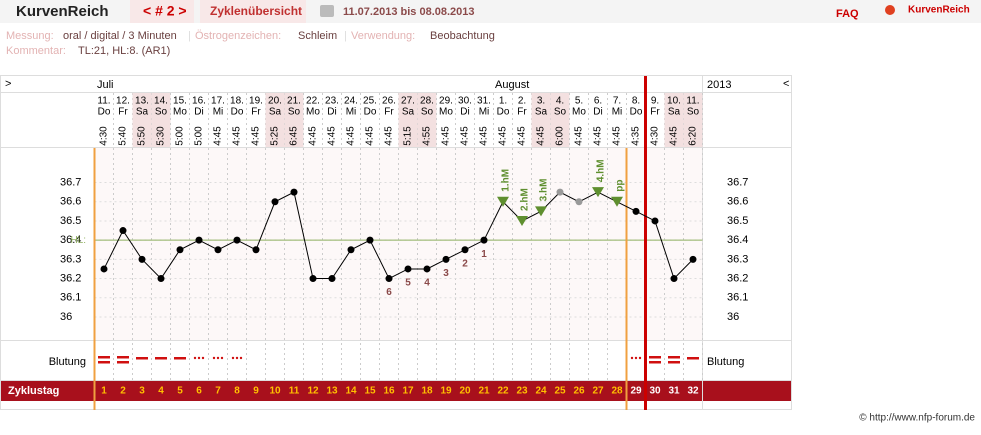 Image resolution: width=981 pixels, height=435 pixels. What do you see at coordinates (142, 101) in the screenshot?
I see `date: 13.` at bounding box center [142, 101].